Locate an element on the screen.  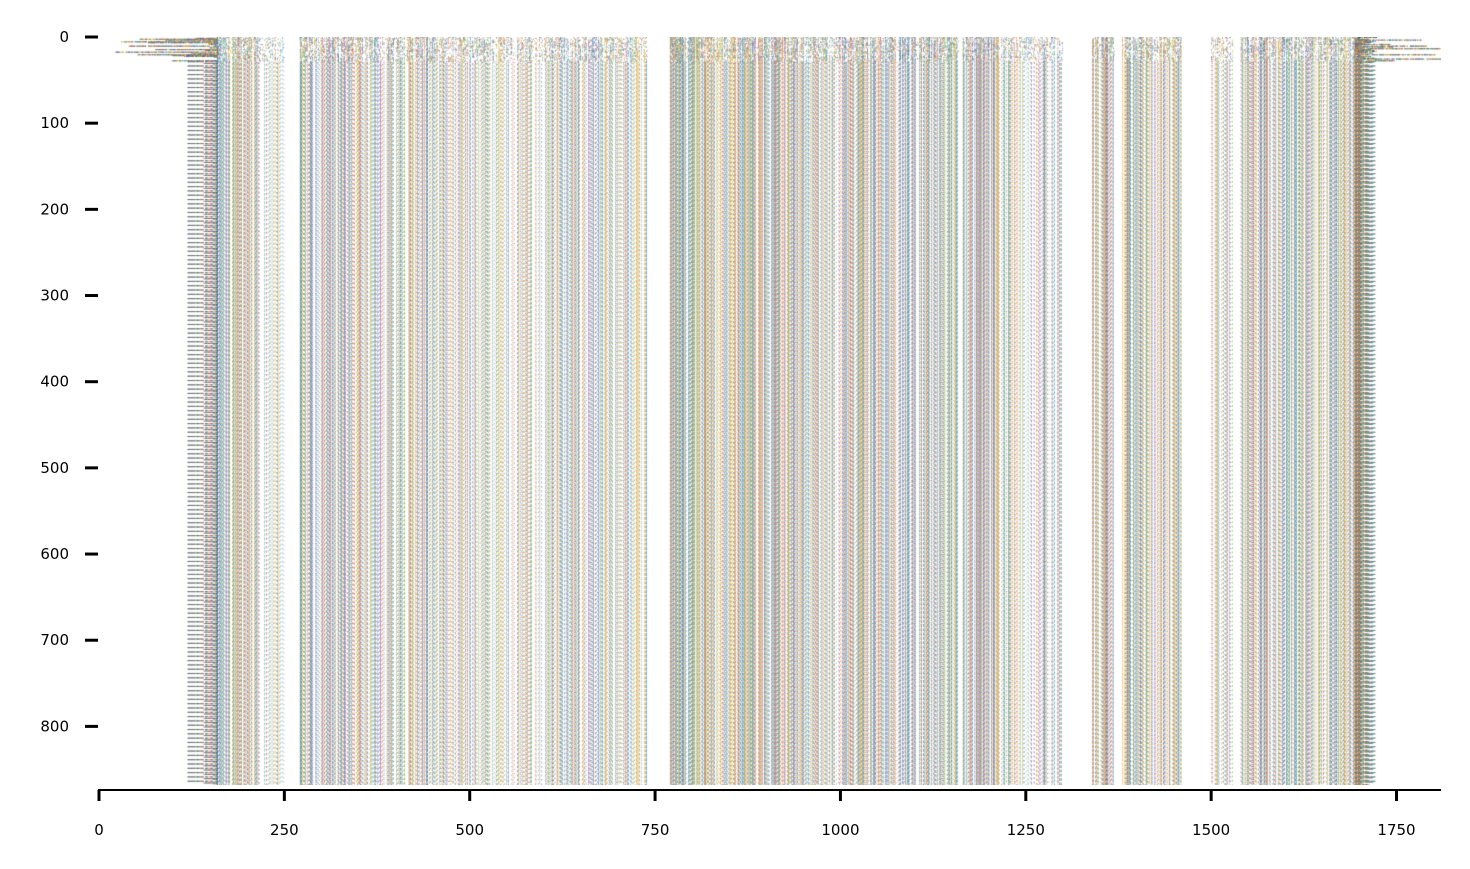
y-tick-label: 700 is located at coordinates (54, 640).